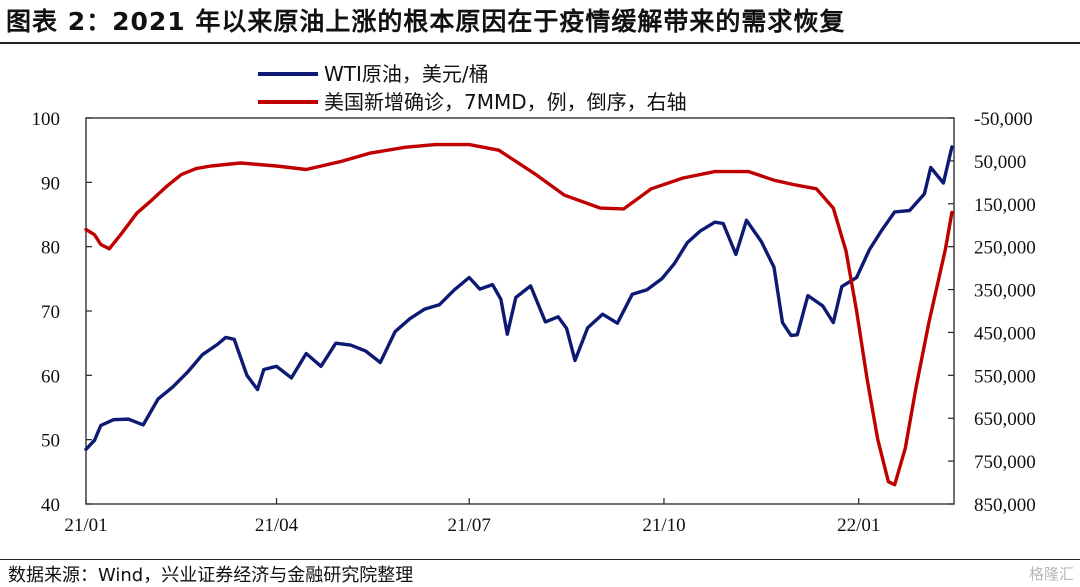 The image size is (1080, 587). Describe the element at coordinates (1005, 462) in the screenshot. I see `right-tick-label: 750,000` at that location.